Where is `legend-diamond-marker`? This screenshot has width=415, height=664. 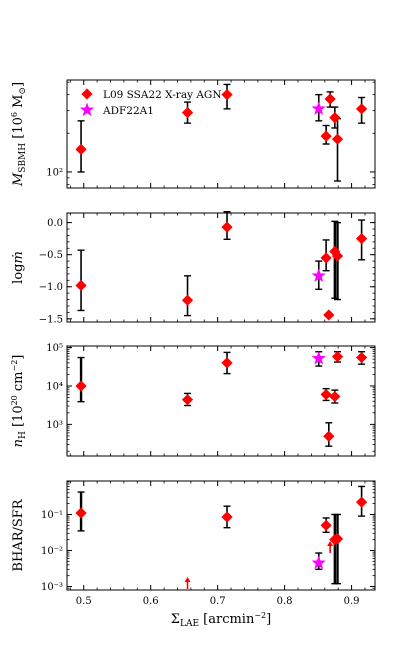 legend-diamond-marker is located at coordinates (87, 94).